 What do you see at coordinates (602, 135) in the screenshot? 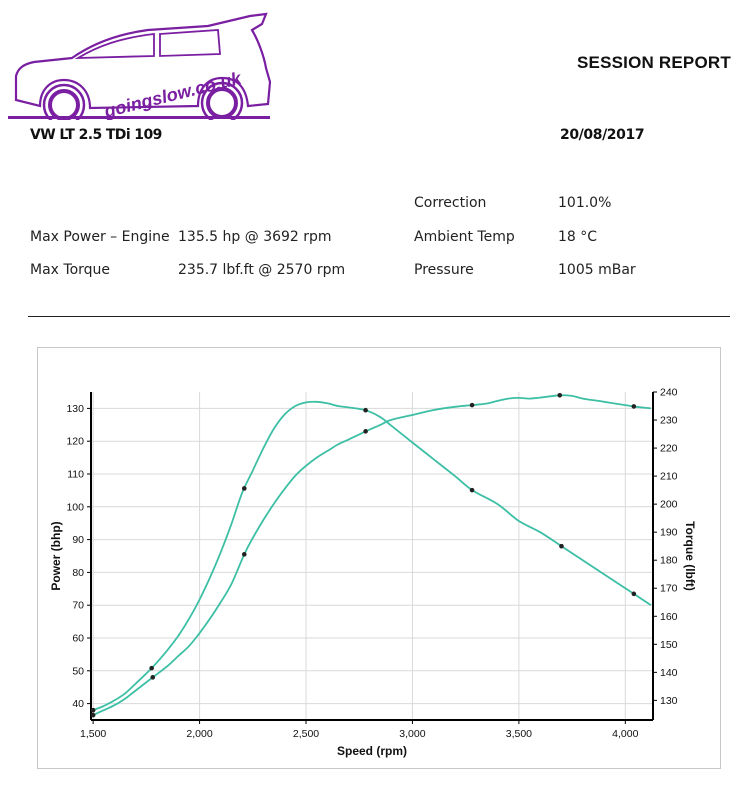
I see `report-date: 20/08/2017` at bounding box center [602, 135].